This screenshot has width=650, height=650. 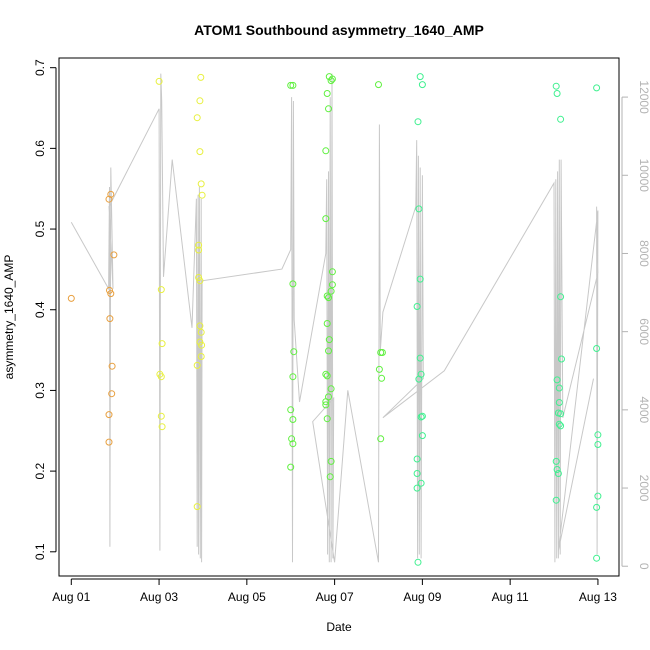 What do you see at coordinates (40, 470) in the screenshot?
I see `y-tick-label: 0.2` at bounding box center [40, 470].